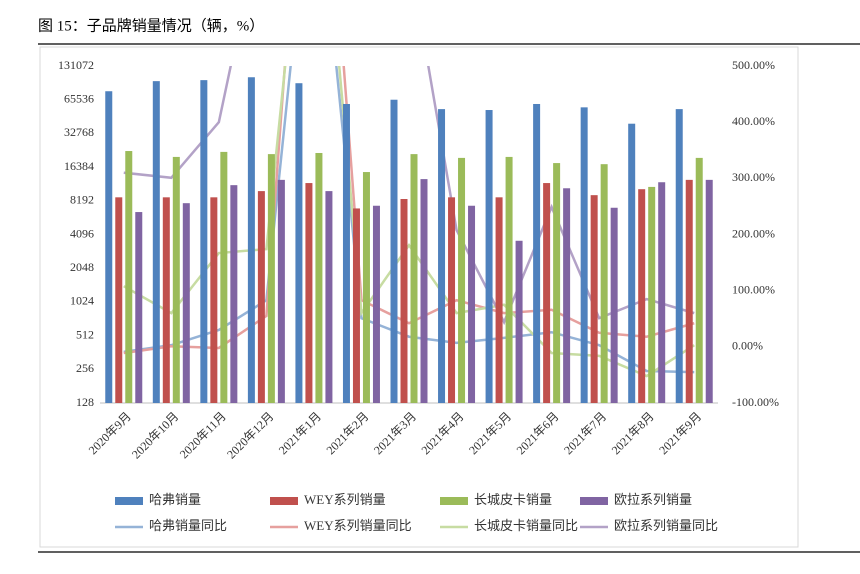 This screenshot has width=860, height=574. I want to click on title: 图 15：子品牌销量情况（辆，%）, so click(151, 25).